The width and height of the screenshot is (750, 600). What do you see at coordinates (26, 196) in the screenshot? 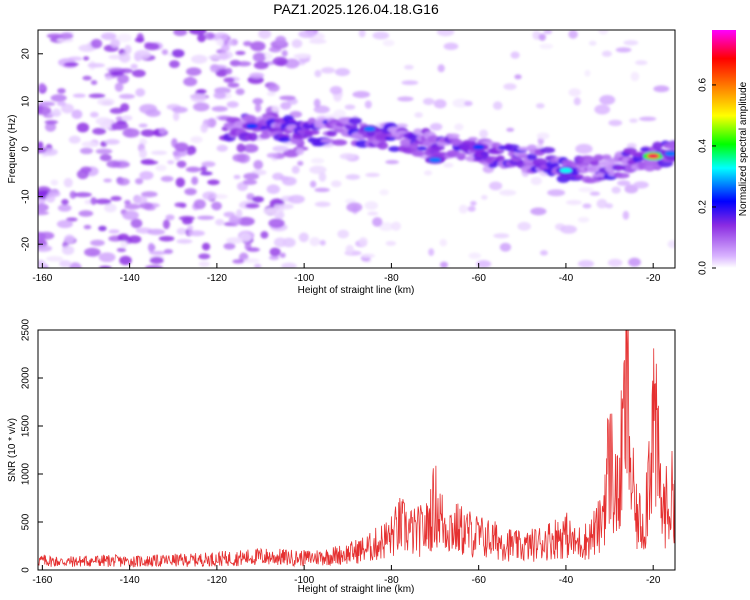
I see `y-tick-label: -10` at bounding box center [26, 196].